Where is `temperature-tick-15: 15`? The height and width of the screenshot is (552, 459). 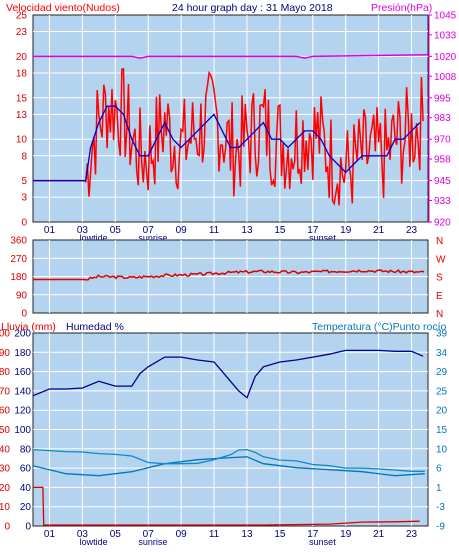
temperature-tick-15: 15 is located at coordinates (442, 430).